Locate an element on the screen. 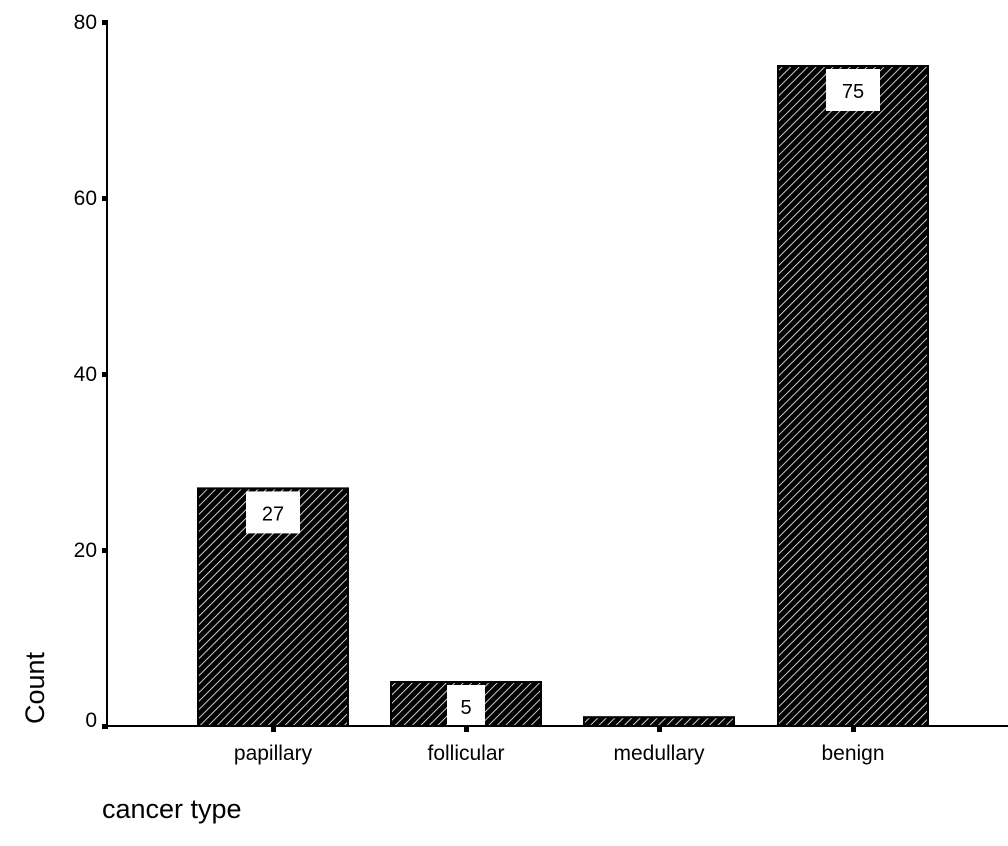 The image size is (1008, 846). y-tick-label: 60 is located at coordinates (85, 198).